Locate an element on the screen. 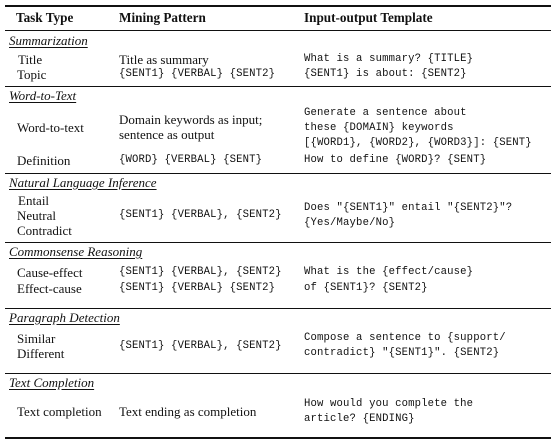  template-cell: What is the {effect/cause} is located at coordinates (389, 272).